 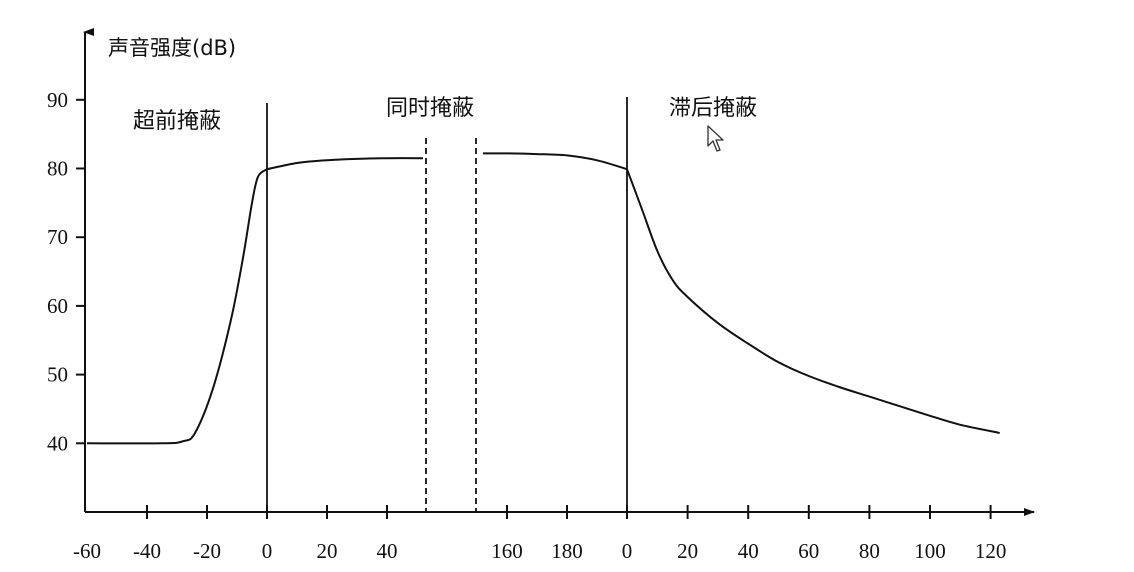 What do you see at coordinates (177, 121) in the screenshot?
I see `region-label-forward: 超前掩蔽` at bounding box center [177, 121].